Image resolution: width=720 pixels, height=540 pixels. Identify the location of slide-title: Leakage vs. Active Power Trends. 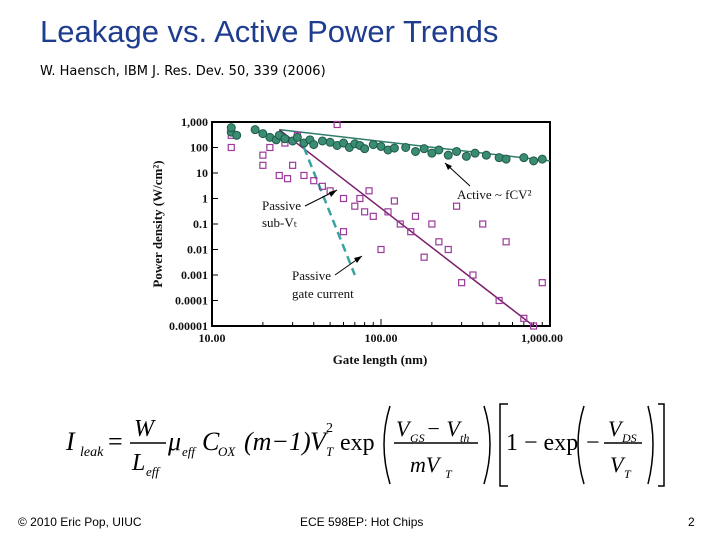
(269, 31).